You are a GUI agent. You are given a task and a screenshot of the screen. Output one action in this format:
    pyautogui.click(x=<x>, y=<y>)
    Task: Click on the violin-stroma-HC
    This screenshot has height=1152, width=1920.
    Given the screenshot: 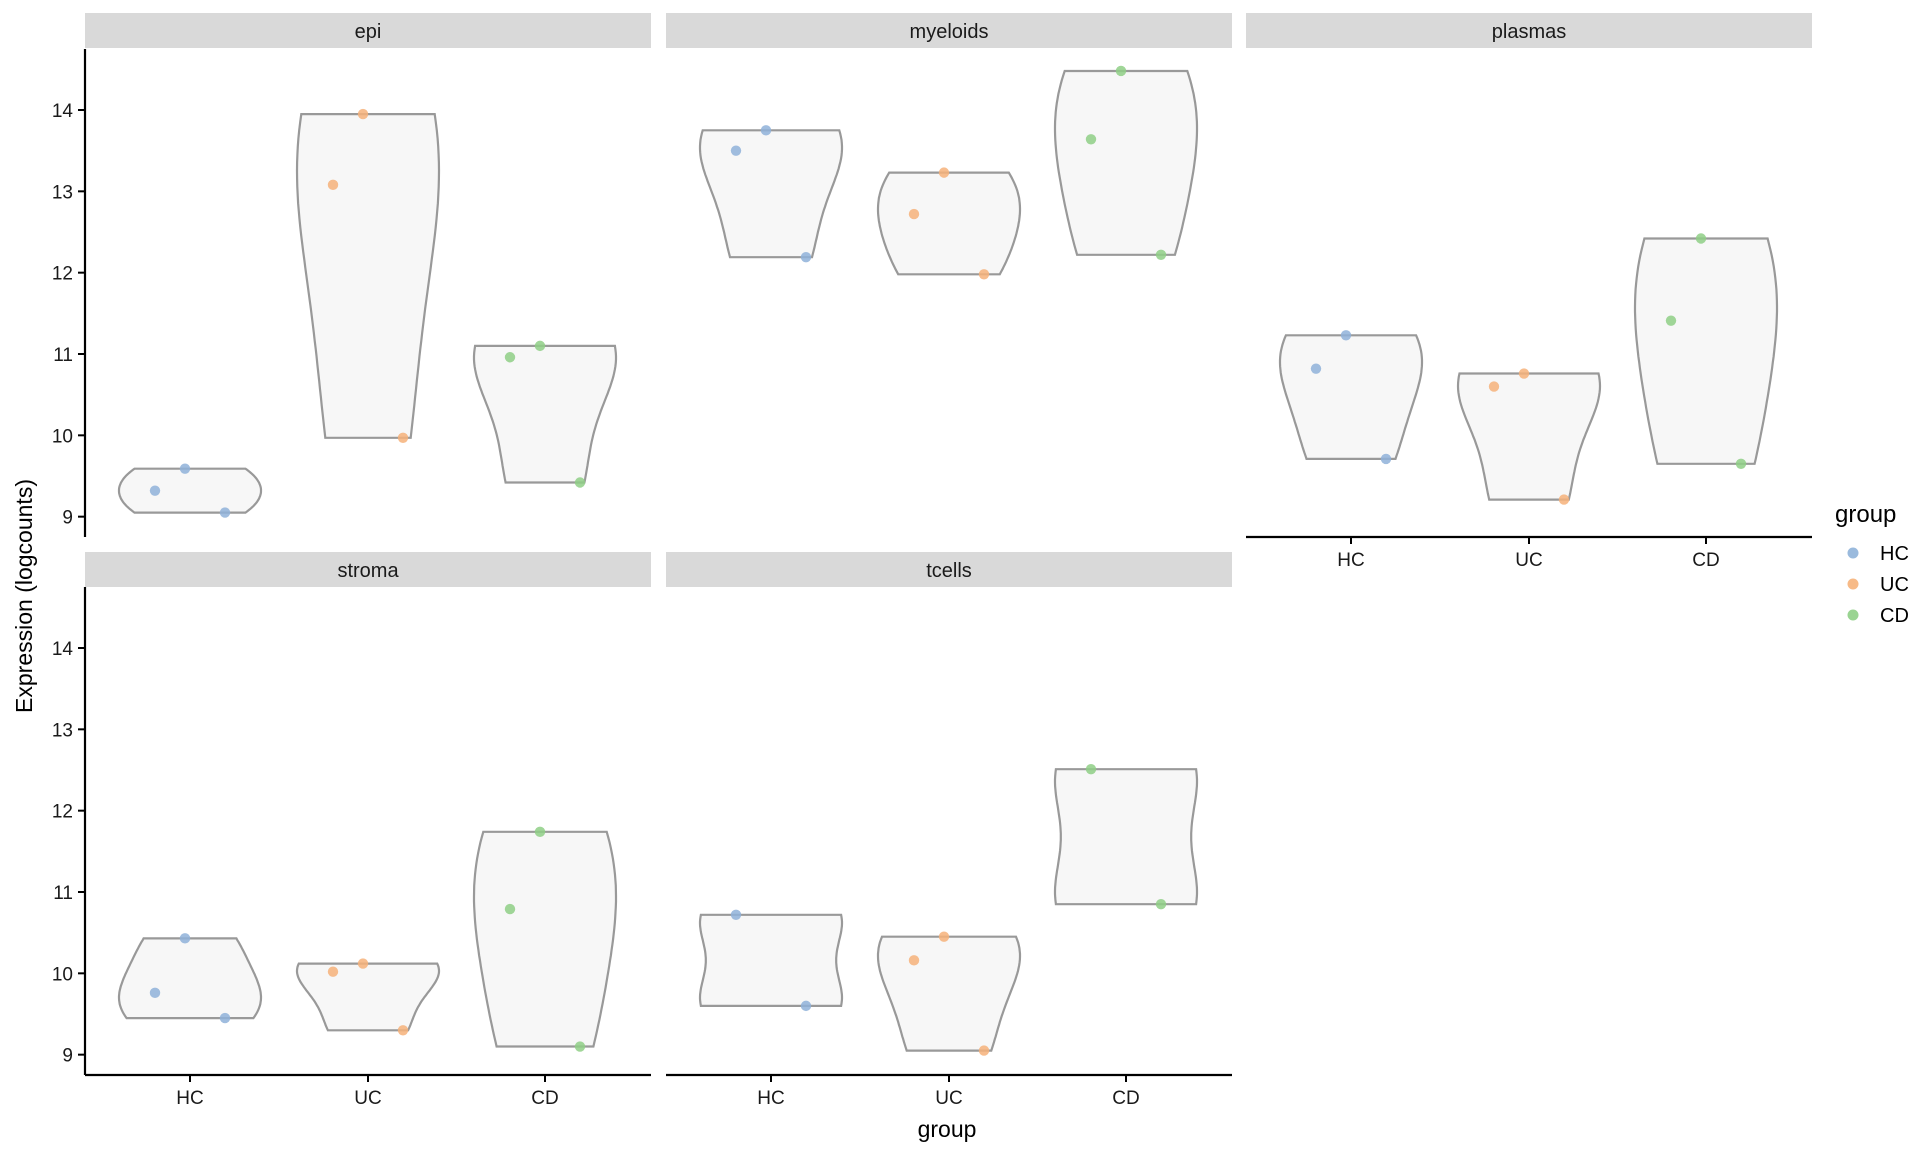 What is the action you would take?
    pyautogui.click(x=190, y=978)
    